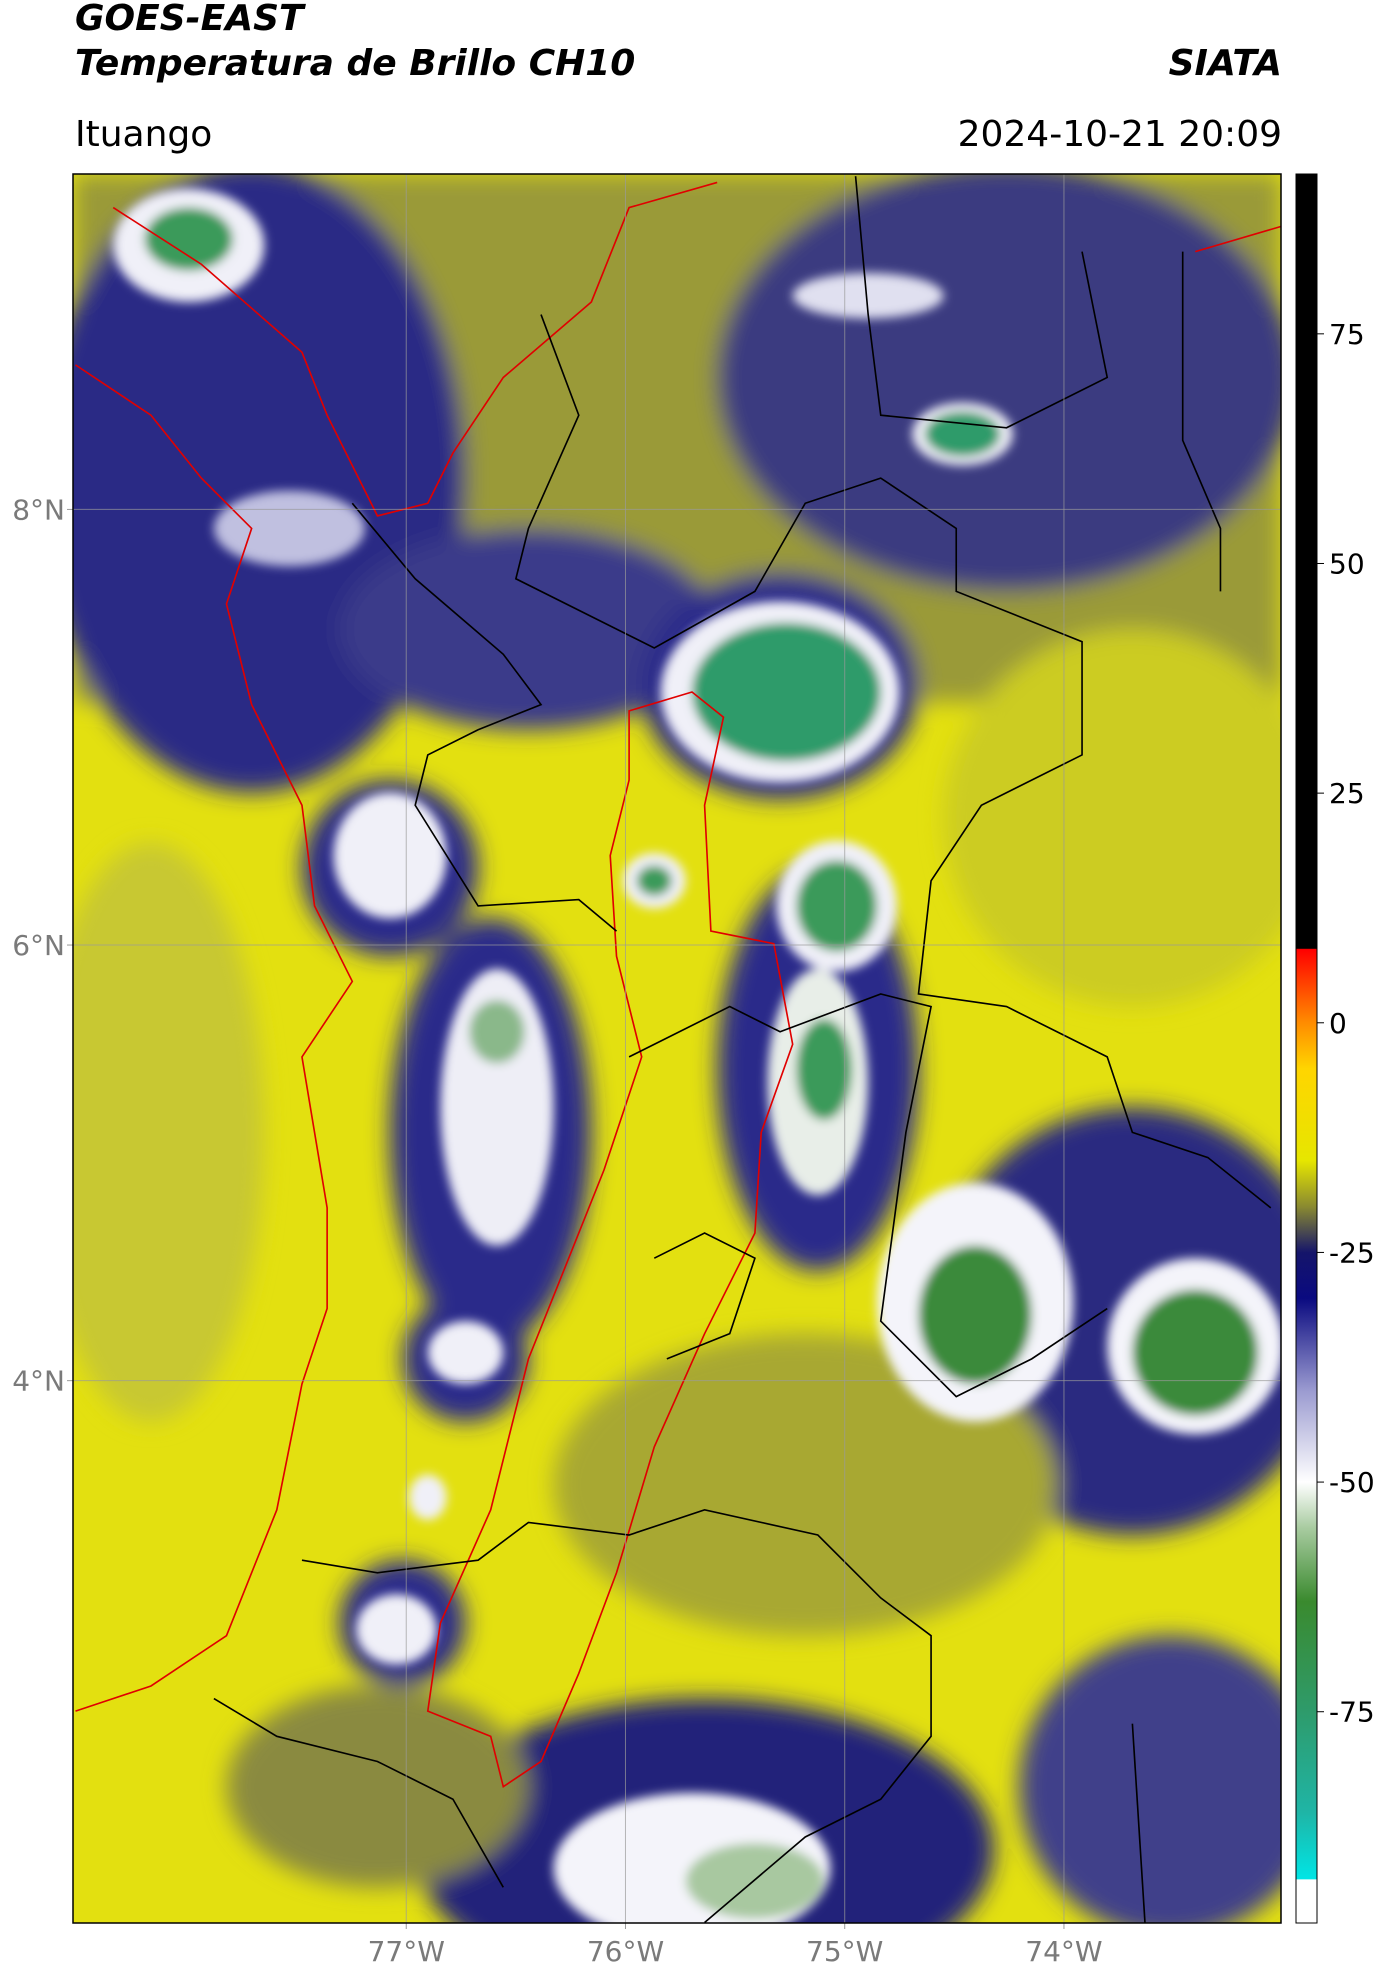  Describe the element at coordinates (1063, 1951) in the screenshot. I see `x-tick-label: 74°W` at that location.